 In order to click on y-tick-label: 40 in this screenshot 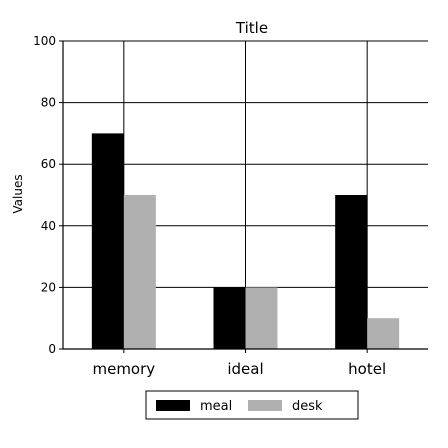, I will do `click(48, 226)`.